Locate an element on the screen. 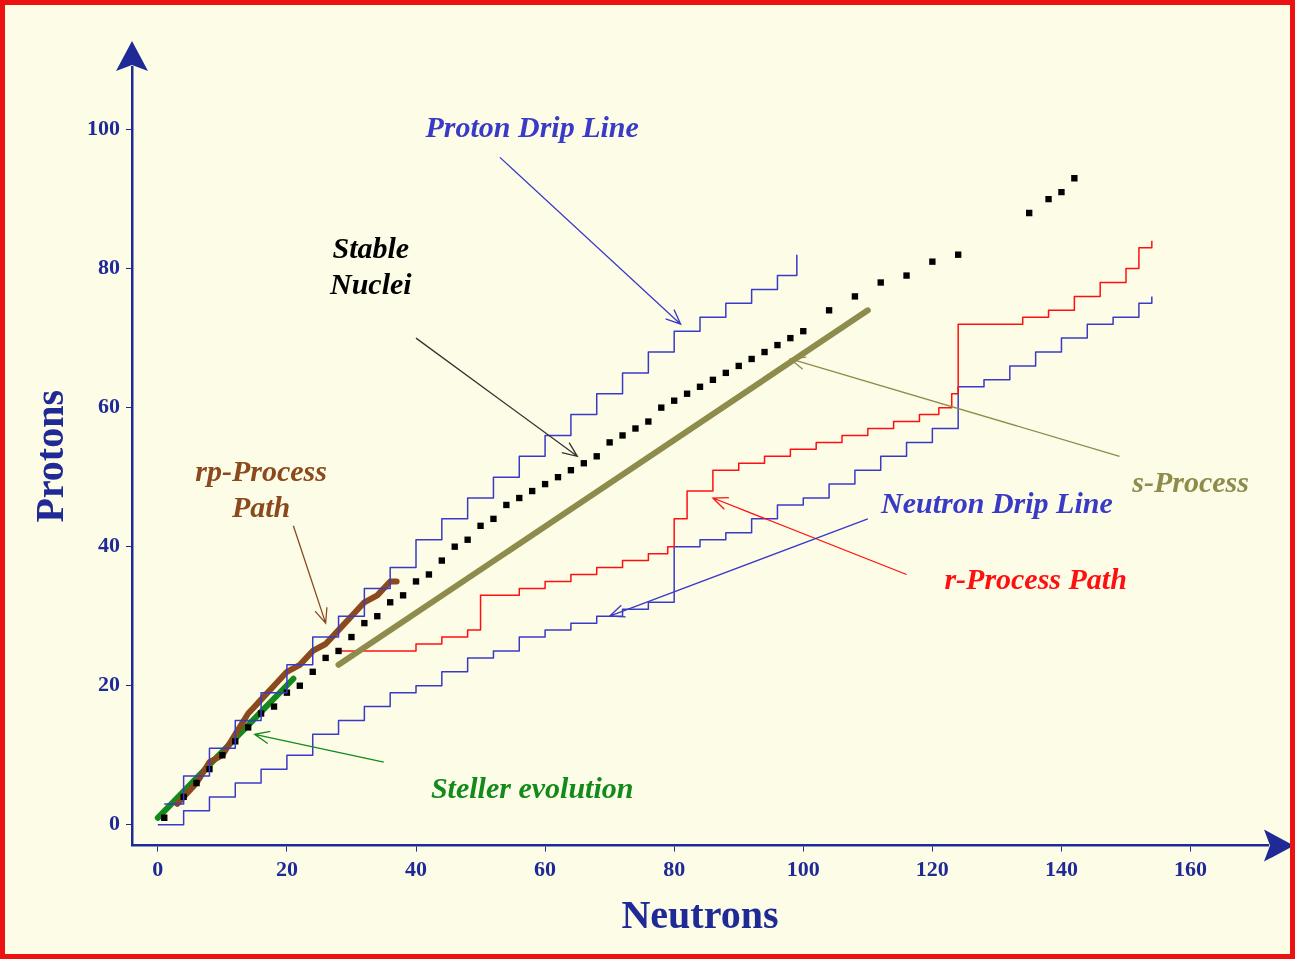 The height and width of the screenshot is (959, 1295). y-tick-label: 0 is located at coordinates (114, 823).